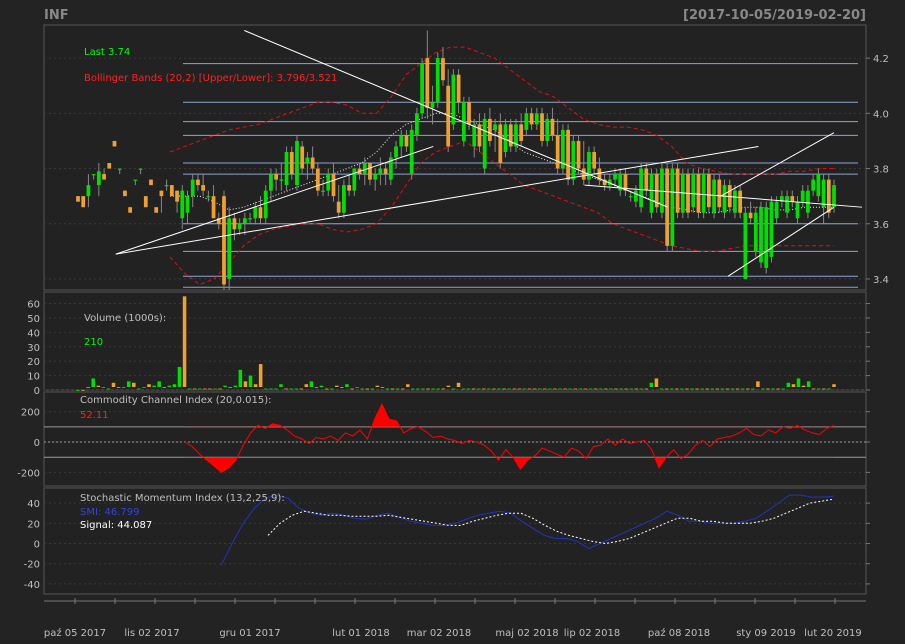  I want to click on cci-panel-frame, so click(455, 439).